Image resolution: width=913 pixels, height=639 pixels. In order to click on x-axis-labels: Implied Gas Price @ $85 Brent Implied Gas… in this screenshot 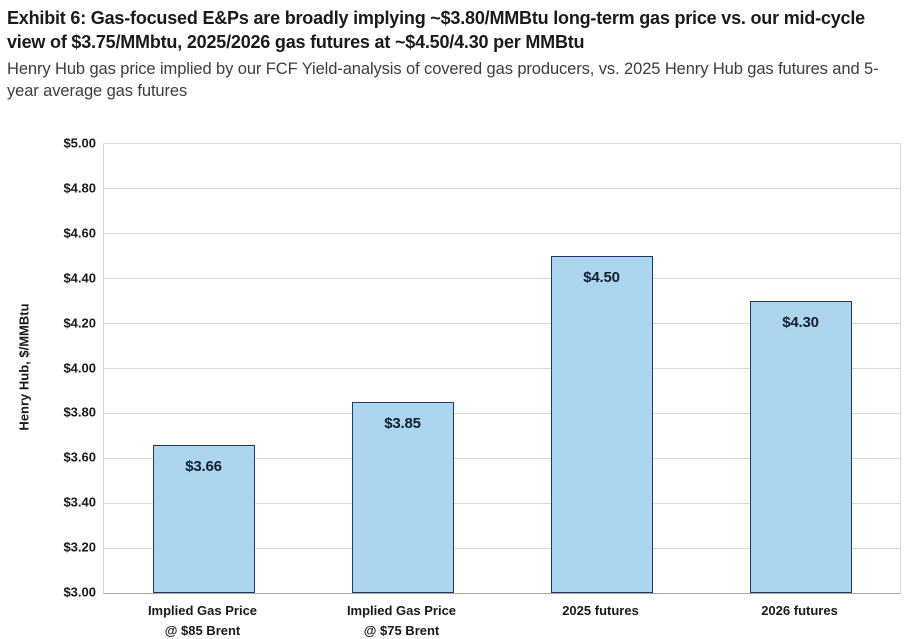, I will do `click(501, 620)`.